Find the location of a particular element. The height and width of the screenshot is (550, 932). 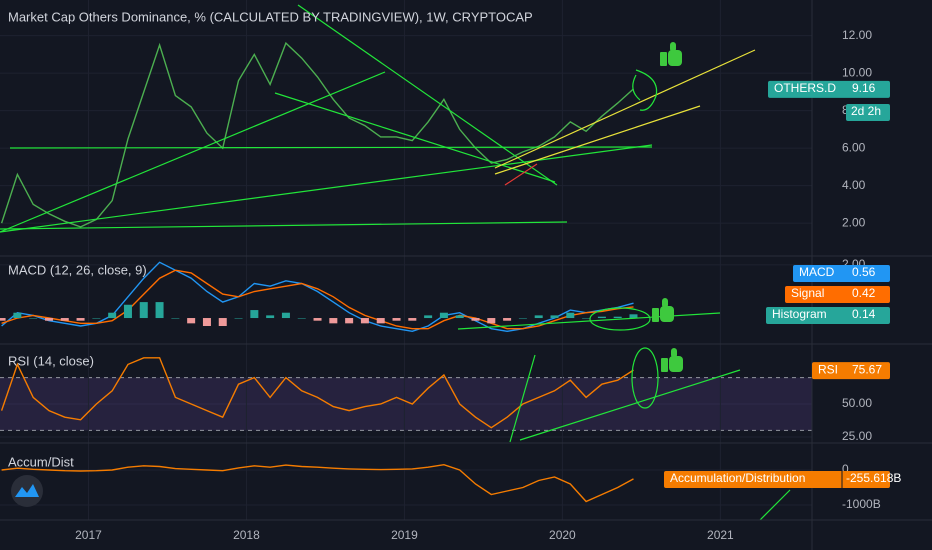

y-tick-label: 10.00 is located at coordinates (857, 72).